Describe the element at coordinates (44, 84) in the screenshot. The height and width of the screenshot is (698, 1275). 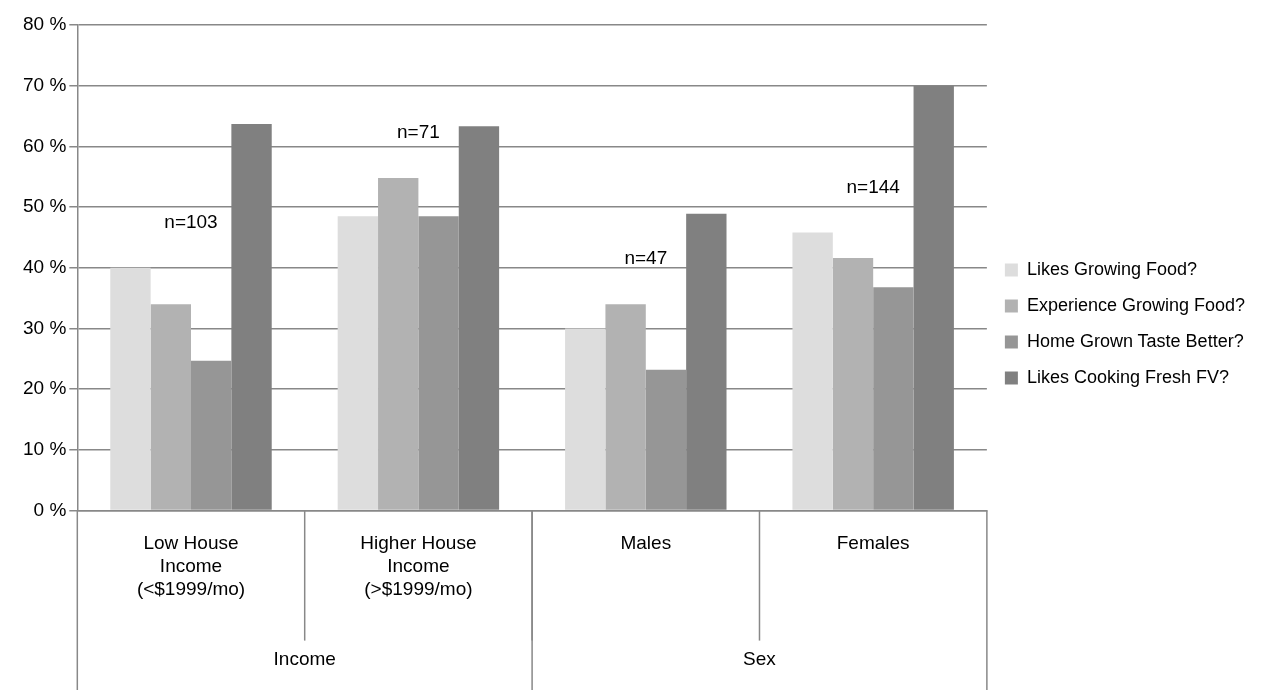
I see `y-tick-label: 70 %` at that location.